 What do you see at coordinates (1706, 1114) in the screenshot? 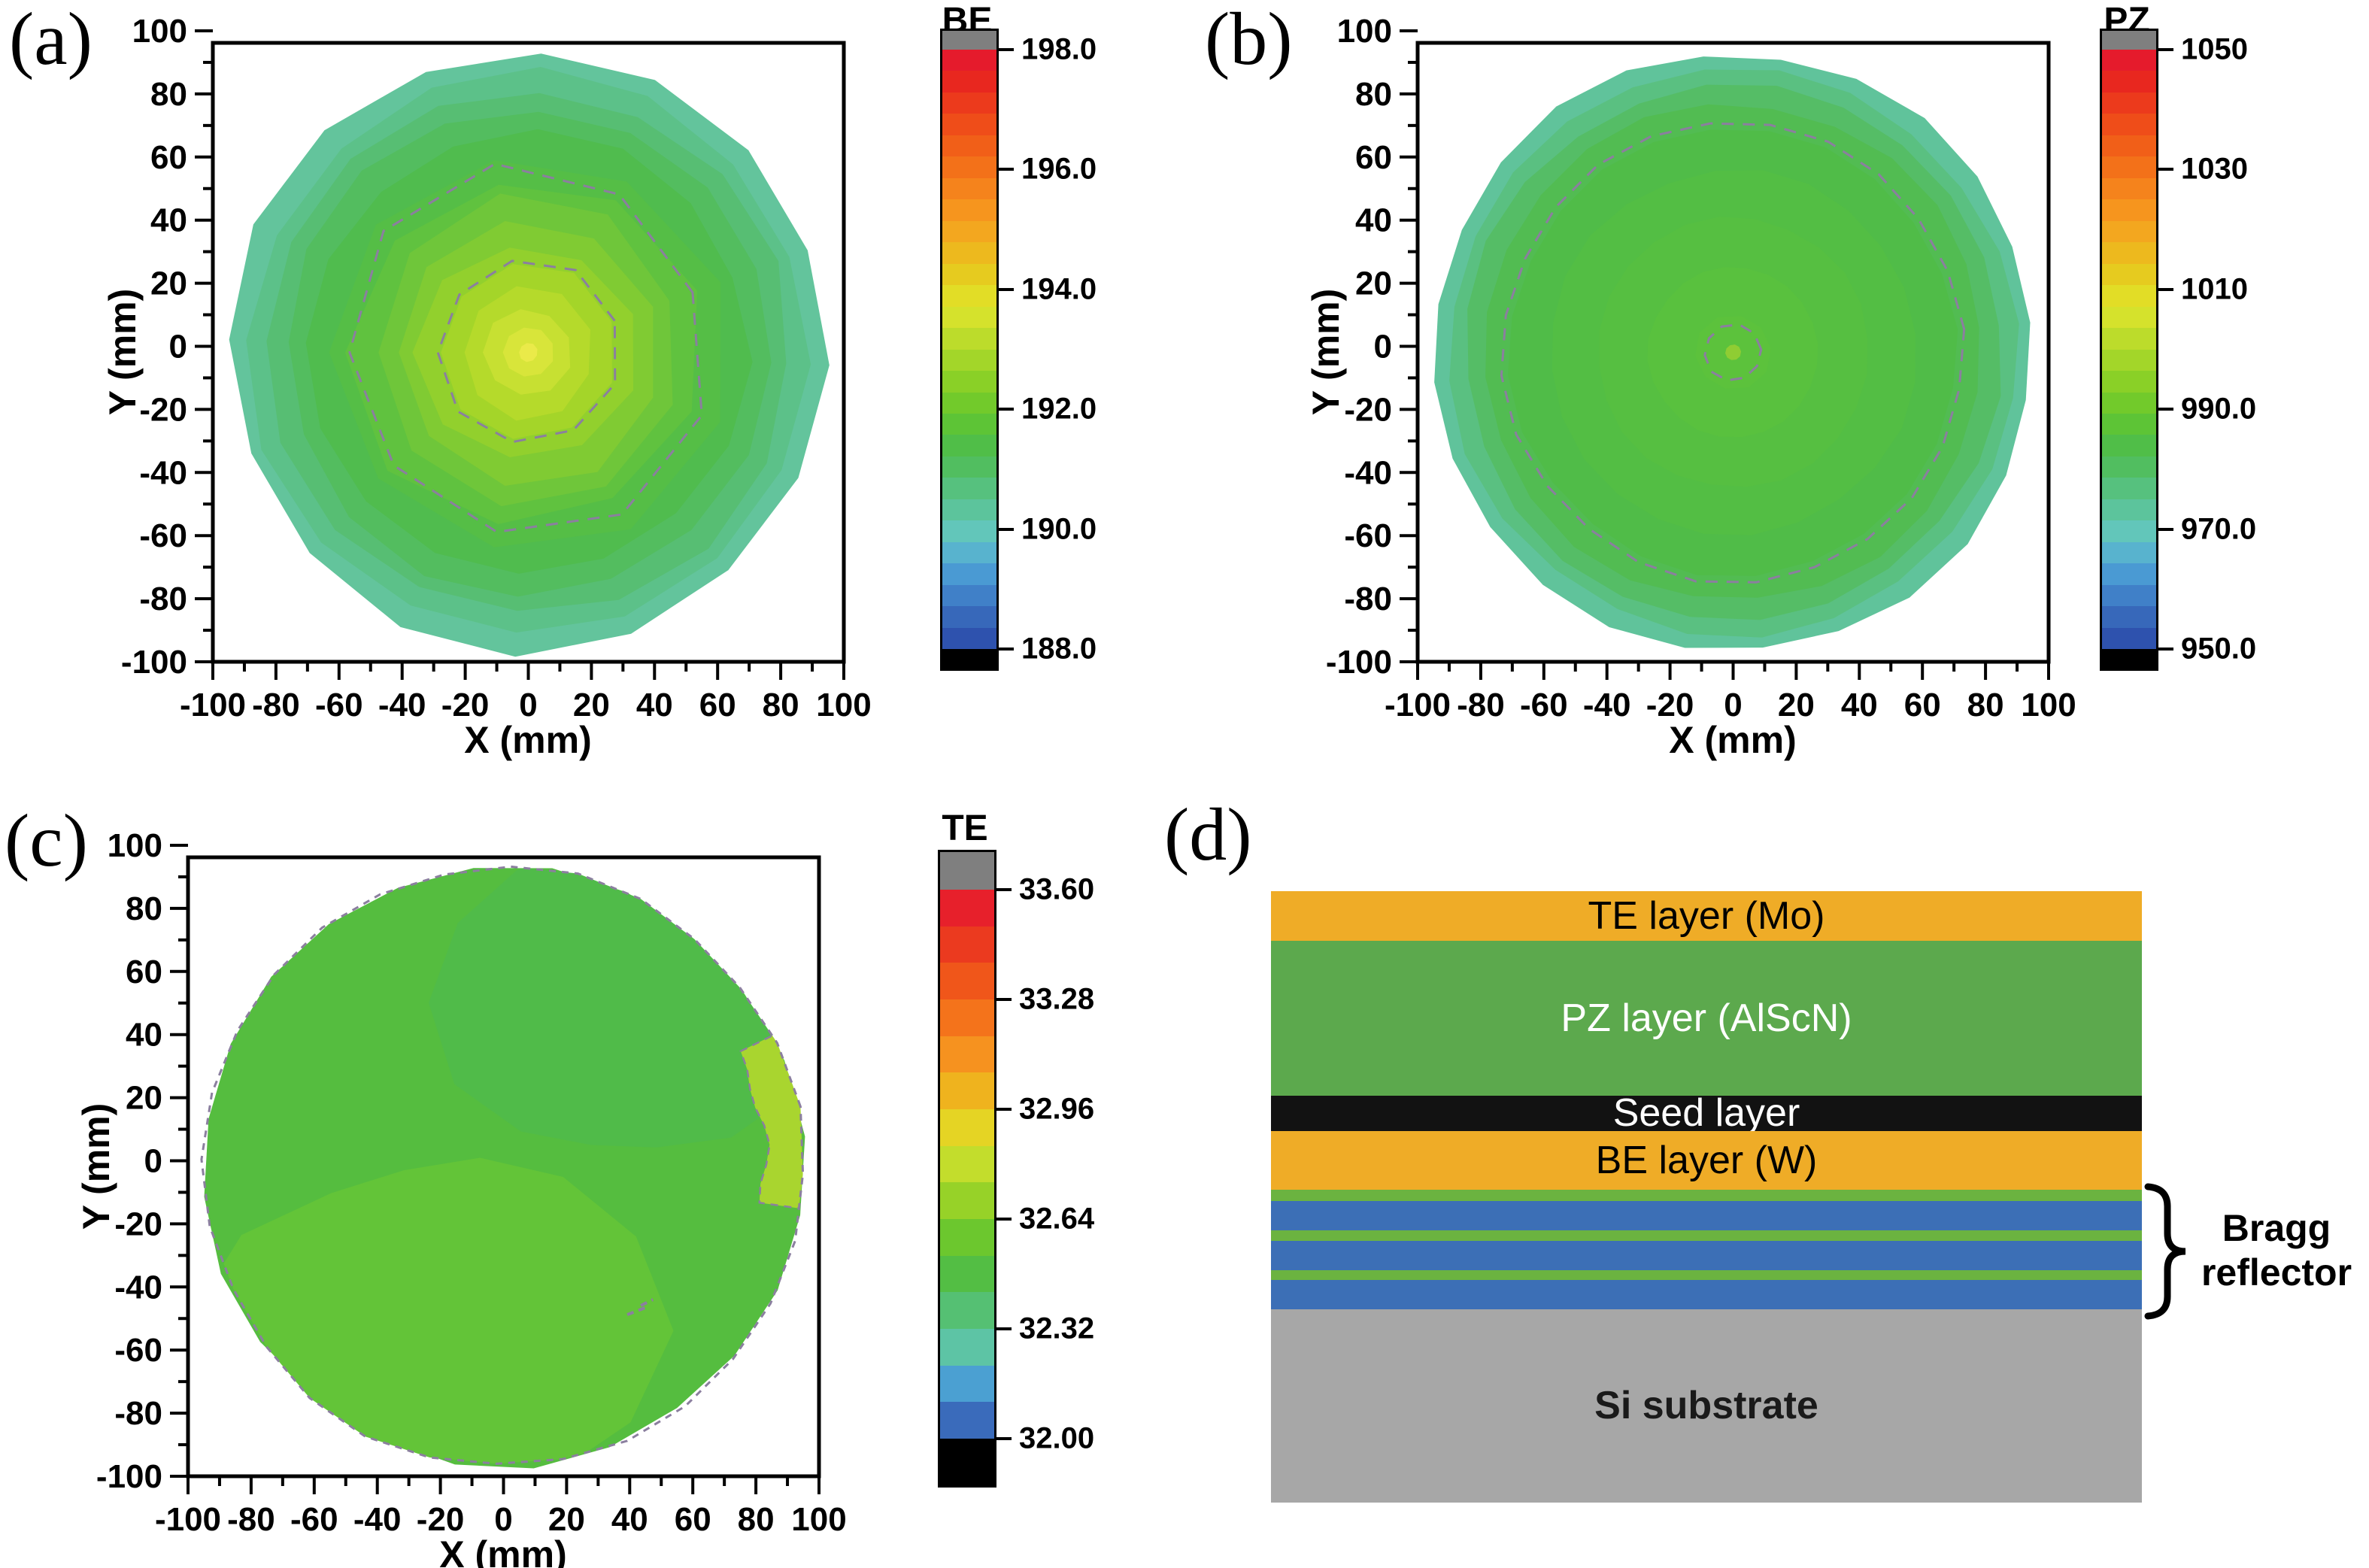
I see `layer-label: Seed layer` at bounding box center [1706, 1114].